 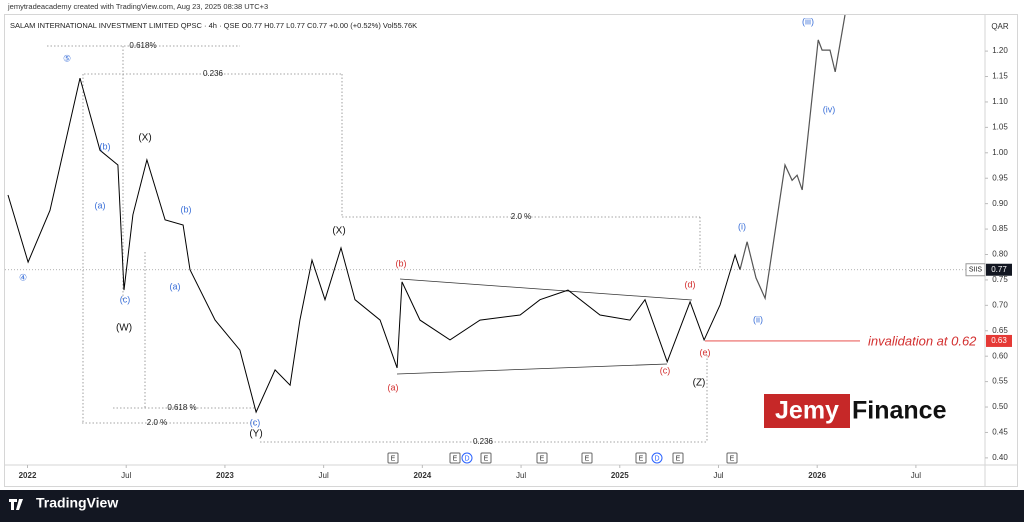 What do you see at coordinates (1000, 457) in the screenshot?
I see `y-tick-label: 0.40` at bounding box center [1000, 457].